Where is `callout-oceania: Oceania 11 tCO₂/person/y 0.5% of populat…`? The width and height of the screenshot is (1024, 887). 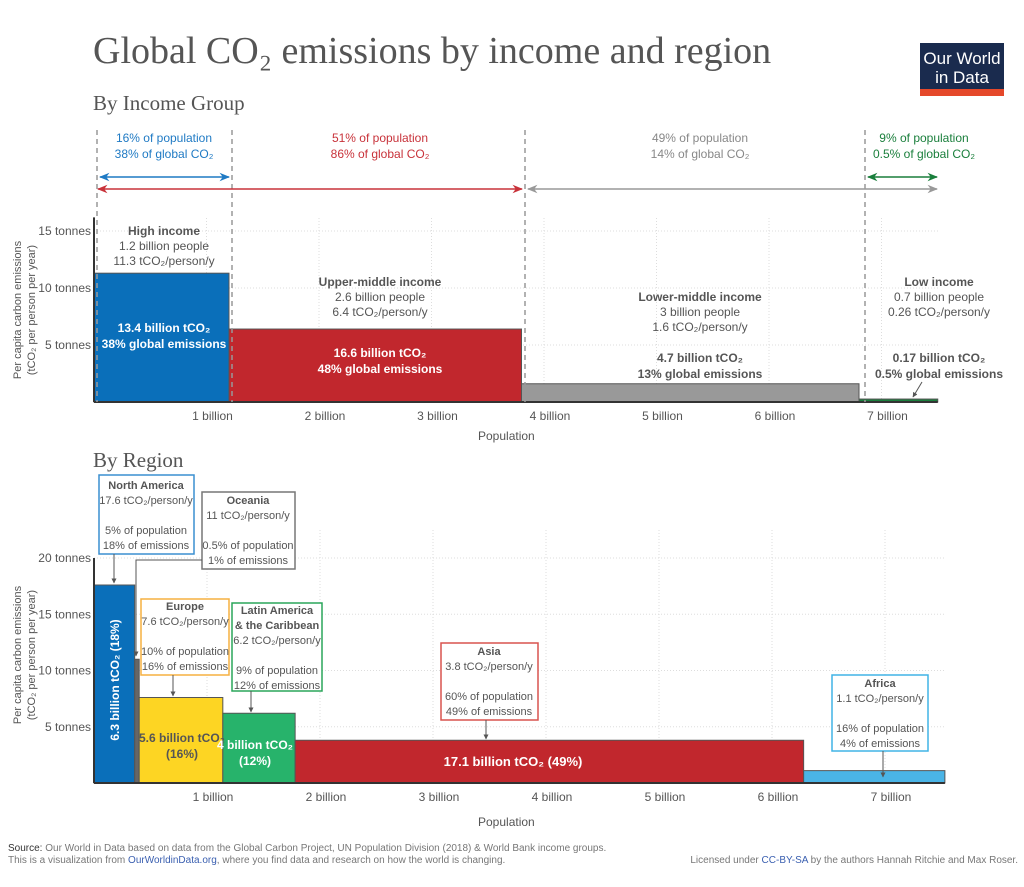
callout-oceania: Oceania 11 tCO₂/person/y 0.5% of populat… is located at coordinates (214, 574).